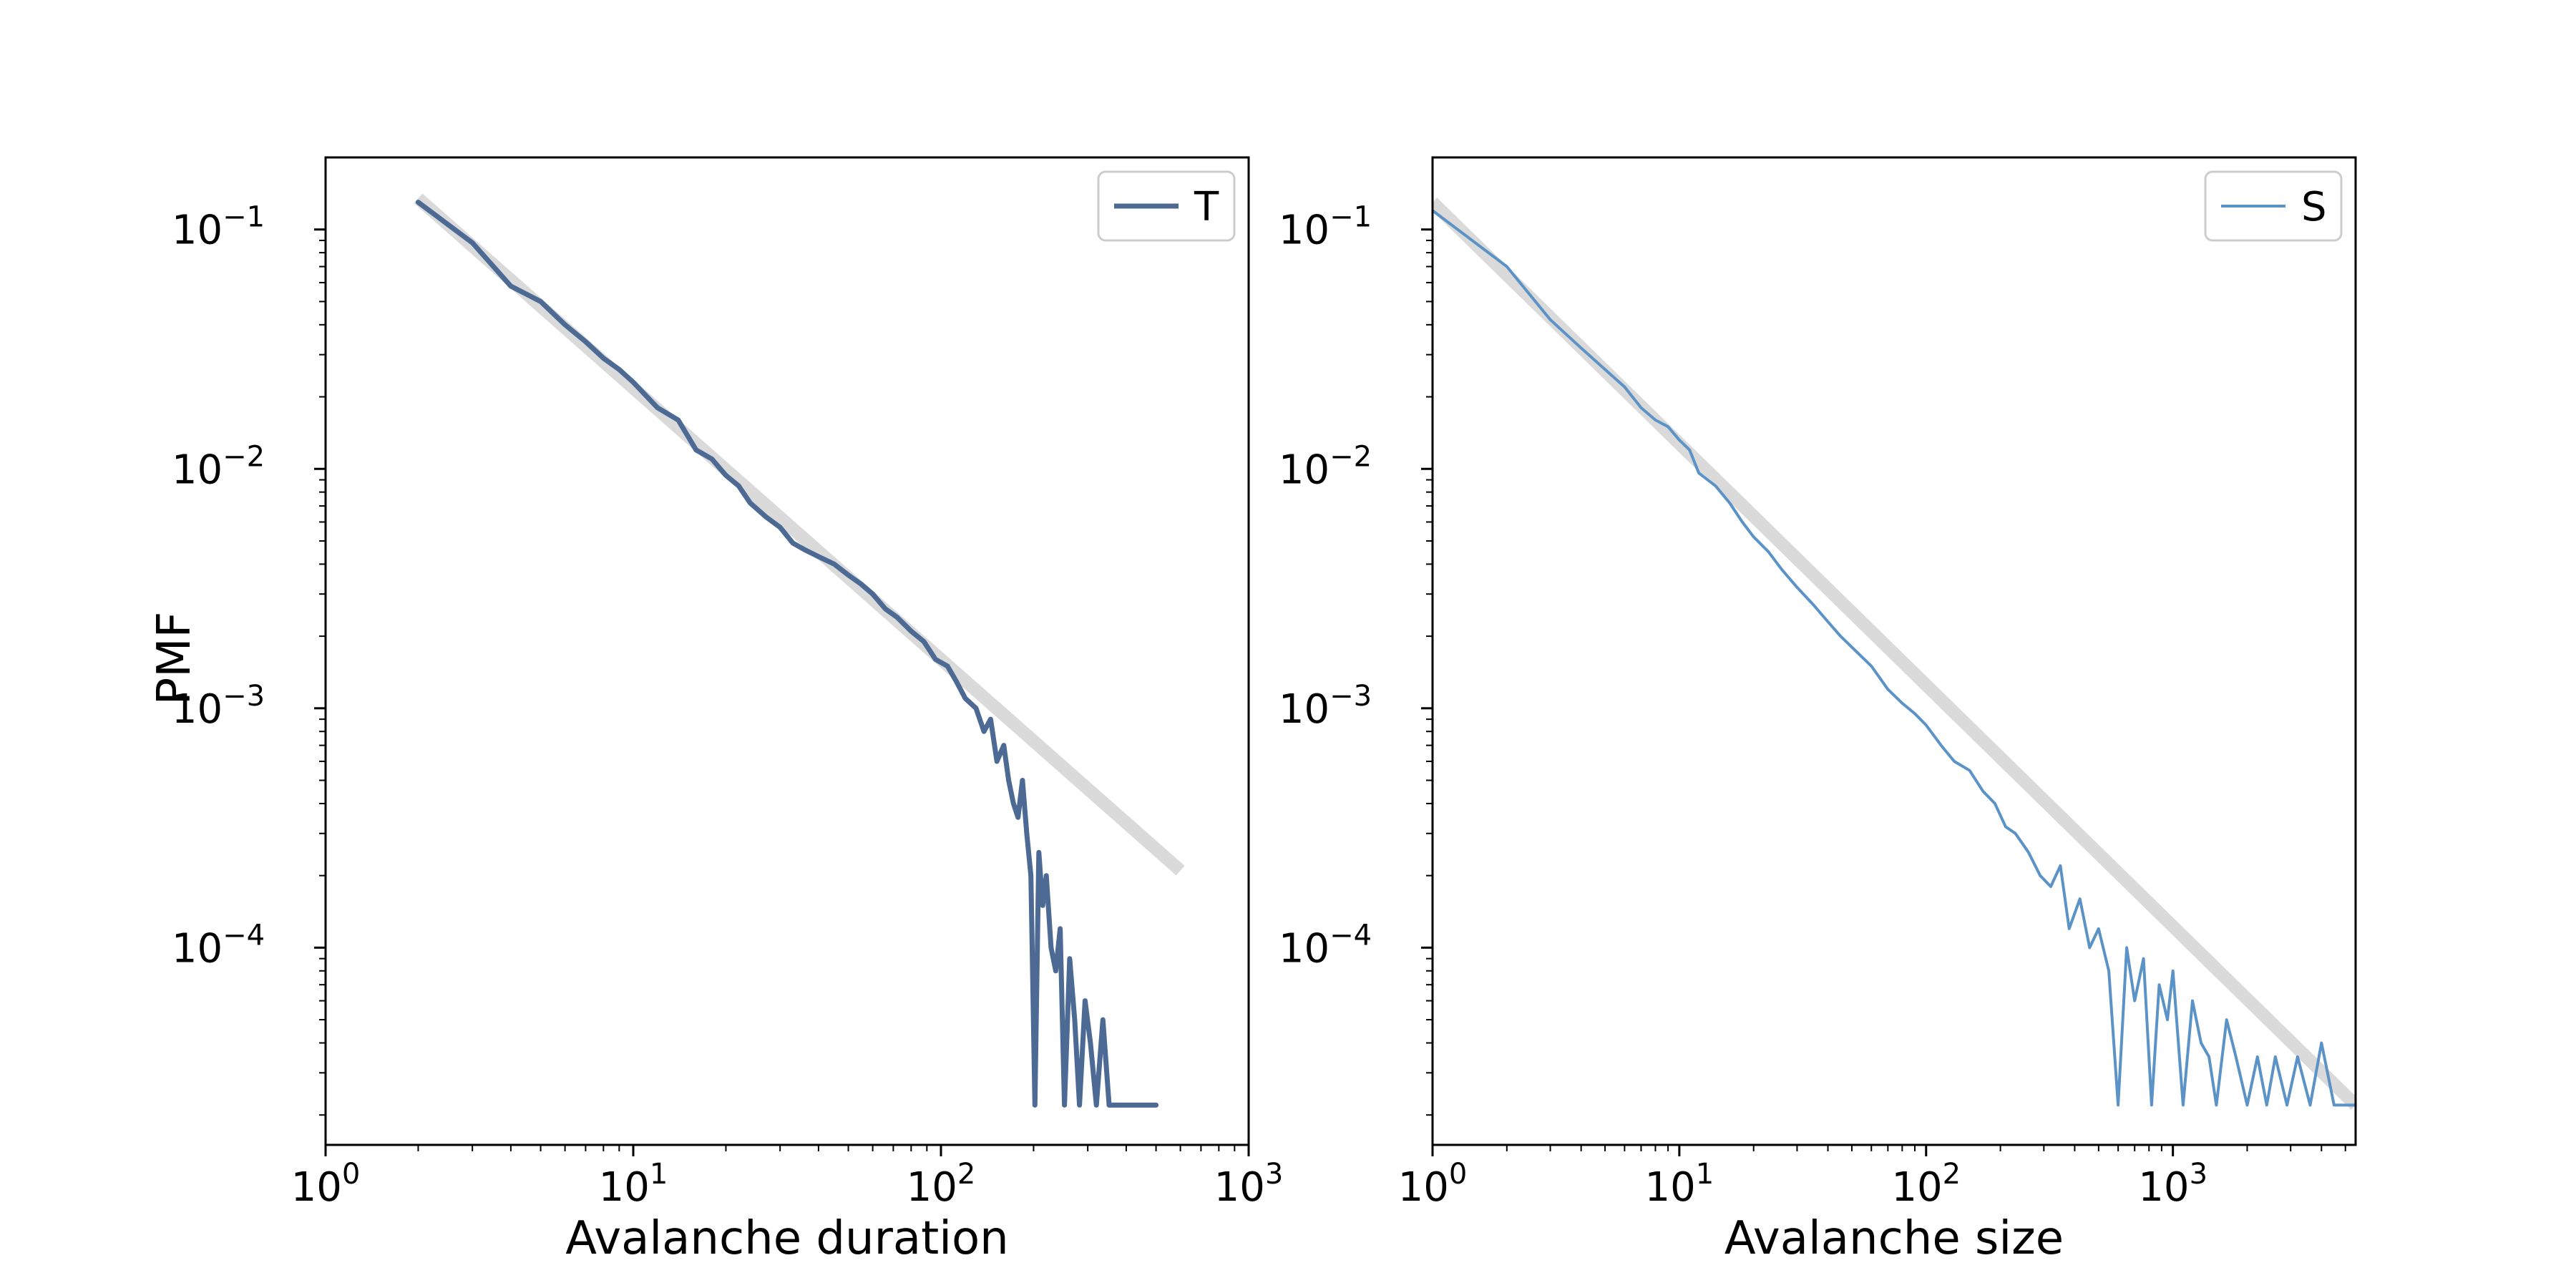  Describe the element at coordinates (786, 1238) in the screenshot. I see `x-axis-label: Avalanche duration` at that location.